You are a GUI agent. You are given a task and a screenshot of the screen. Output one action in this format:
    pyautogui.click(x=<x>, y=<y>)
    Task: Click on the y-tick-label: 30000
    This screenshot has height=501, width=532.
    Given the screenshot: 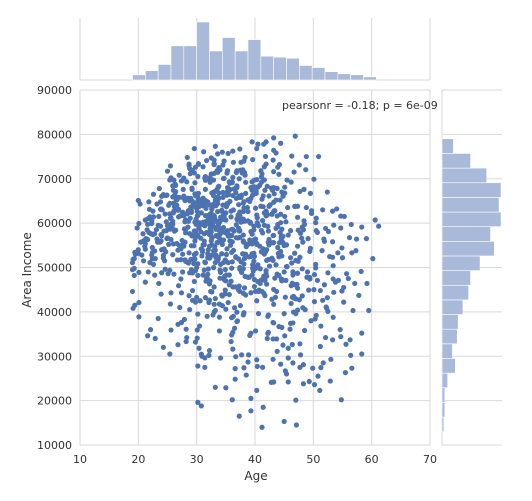 What is the action you would take?
    pyautogui.click(x=54, y=356)
    